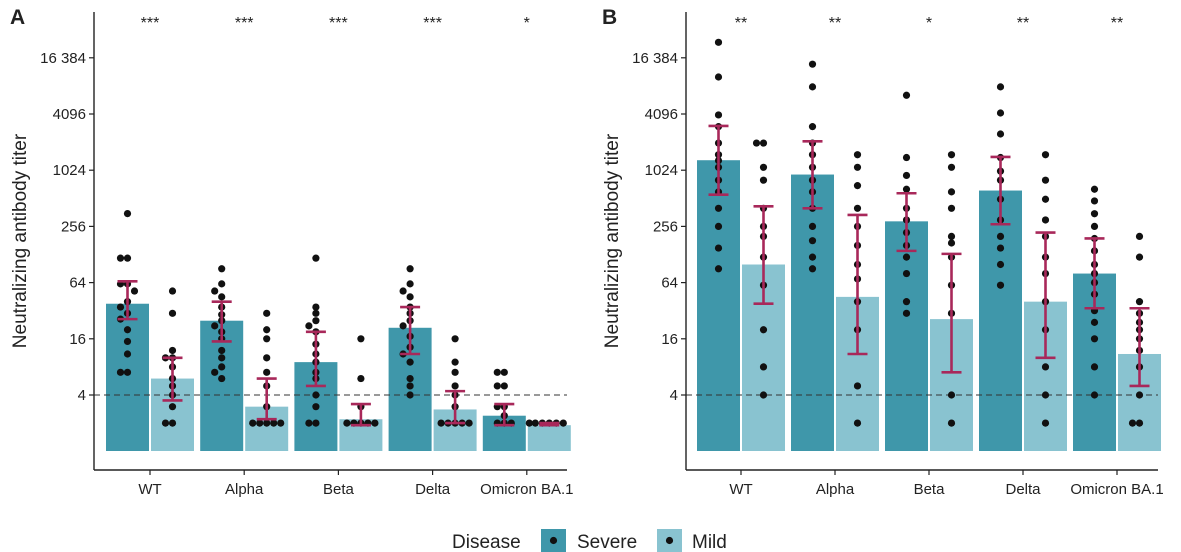 The height and width of the screenshot is (552, 1181). I want to click on panel-letter: A, so click(17, 17).